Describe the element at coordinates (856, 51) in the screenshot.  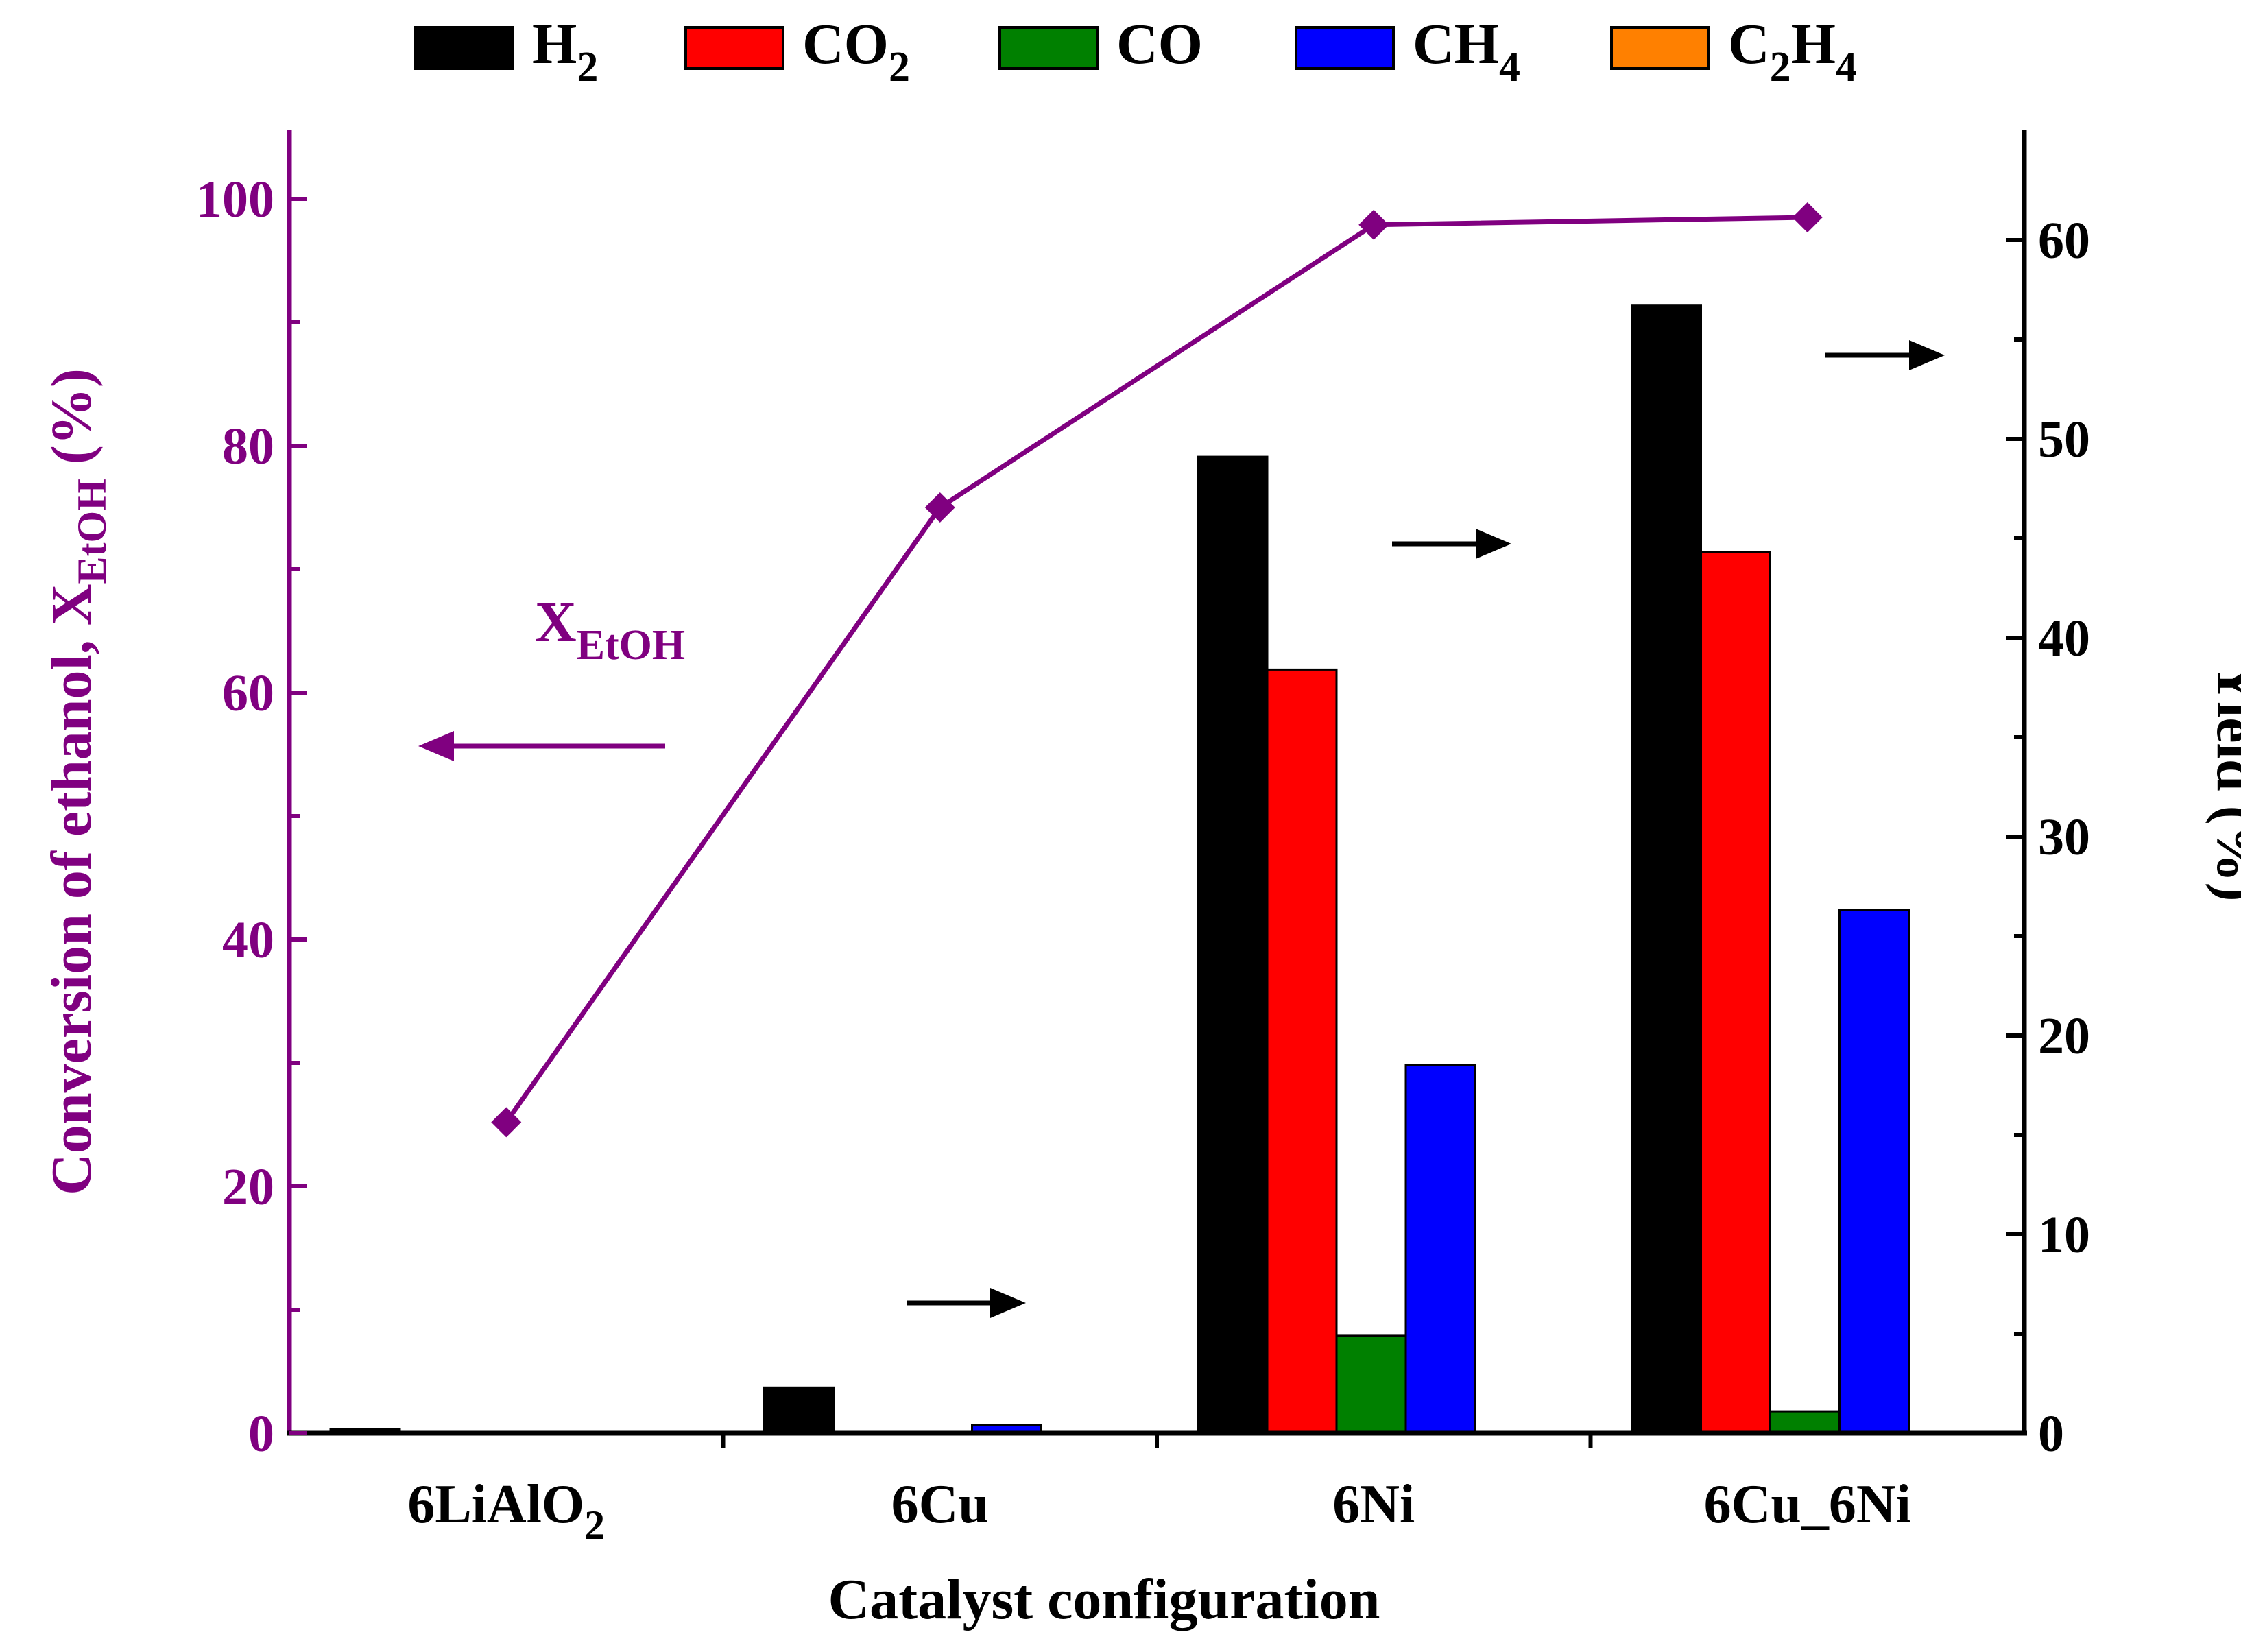
I see `legend-label: CO2` at that location.